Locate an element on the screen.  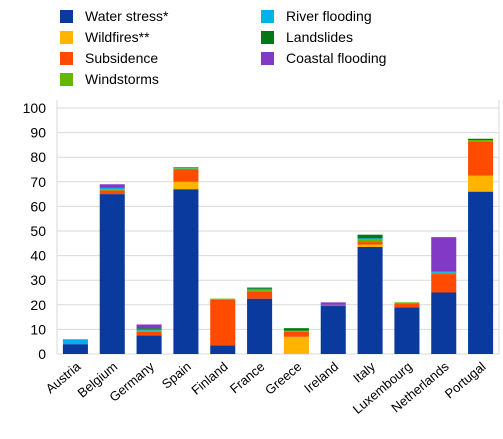
bar-greece-windstorms is located at coordinates (296, 331).